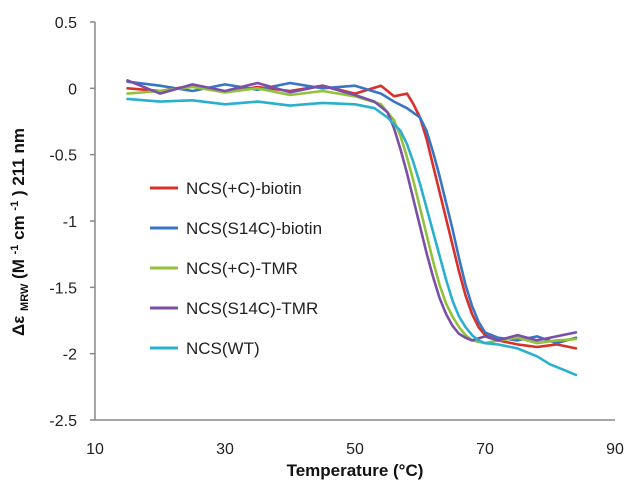  What do you see at coordinates (18, 162) in the screenshot?
I see `y-axis-title-unit-c: ) 211 nm` at bounding box center [18, 162].